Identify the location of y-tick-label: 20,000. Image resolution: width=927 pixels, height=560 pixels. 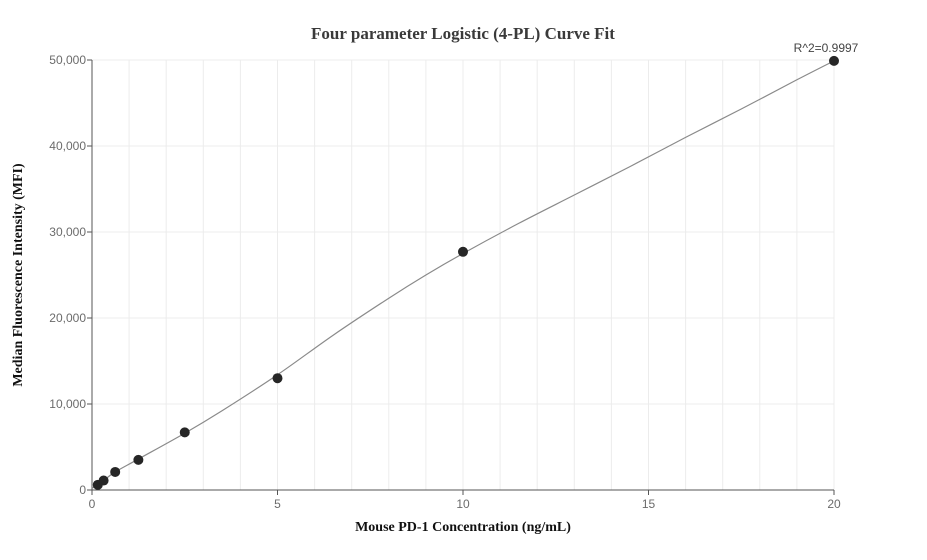
(67, 318).